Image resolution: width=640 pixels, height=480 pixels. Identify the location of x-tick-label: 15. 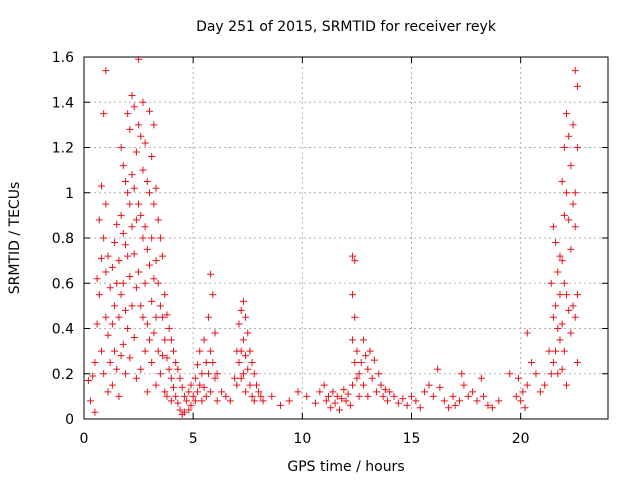
(412, 439).